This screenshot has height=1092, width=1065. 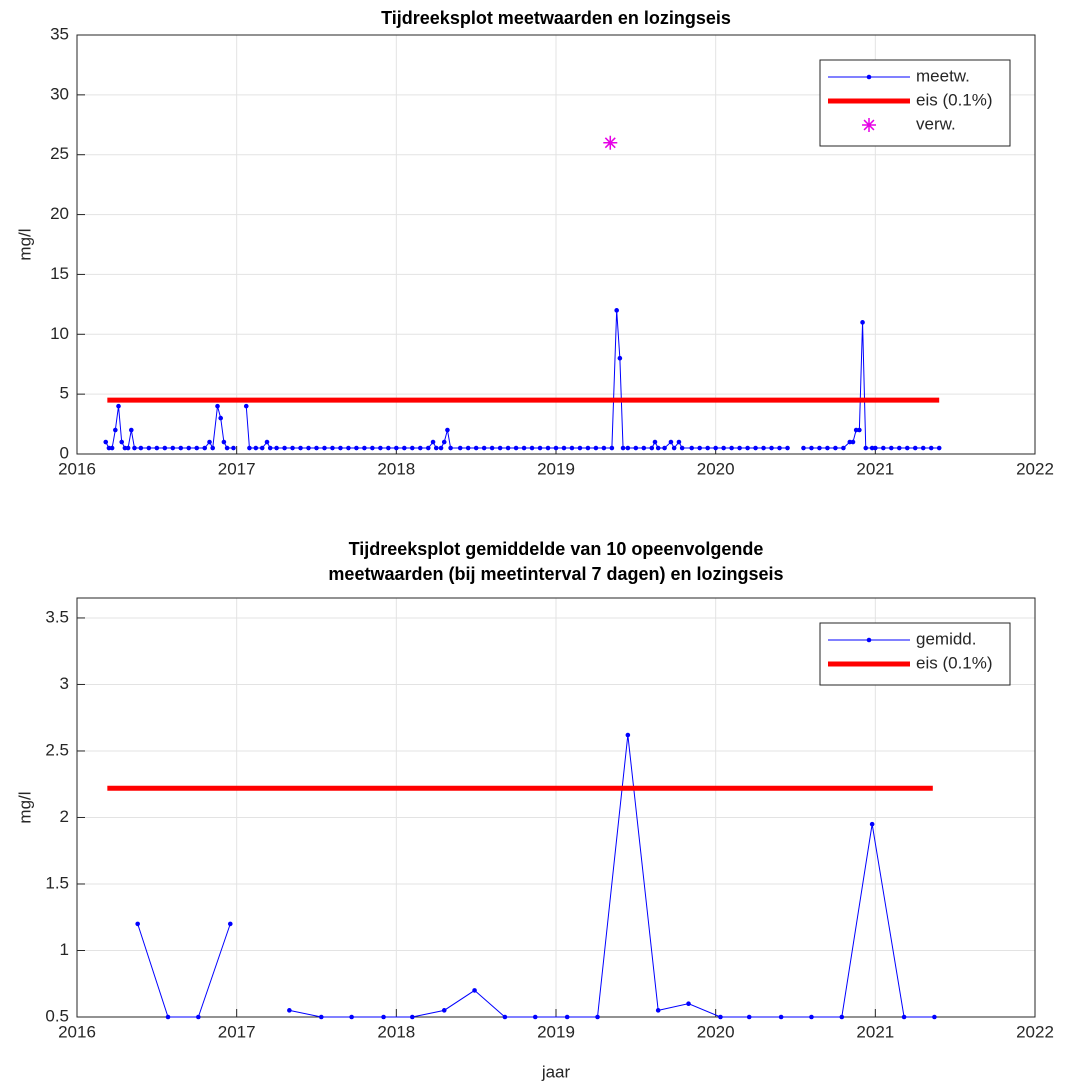 I want to click on y-tick-label: 2, so click(x=64, y=816).